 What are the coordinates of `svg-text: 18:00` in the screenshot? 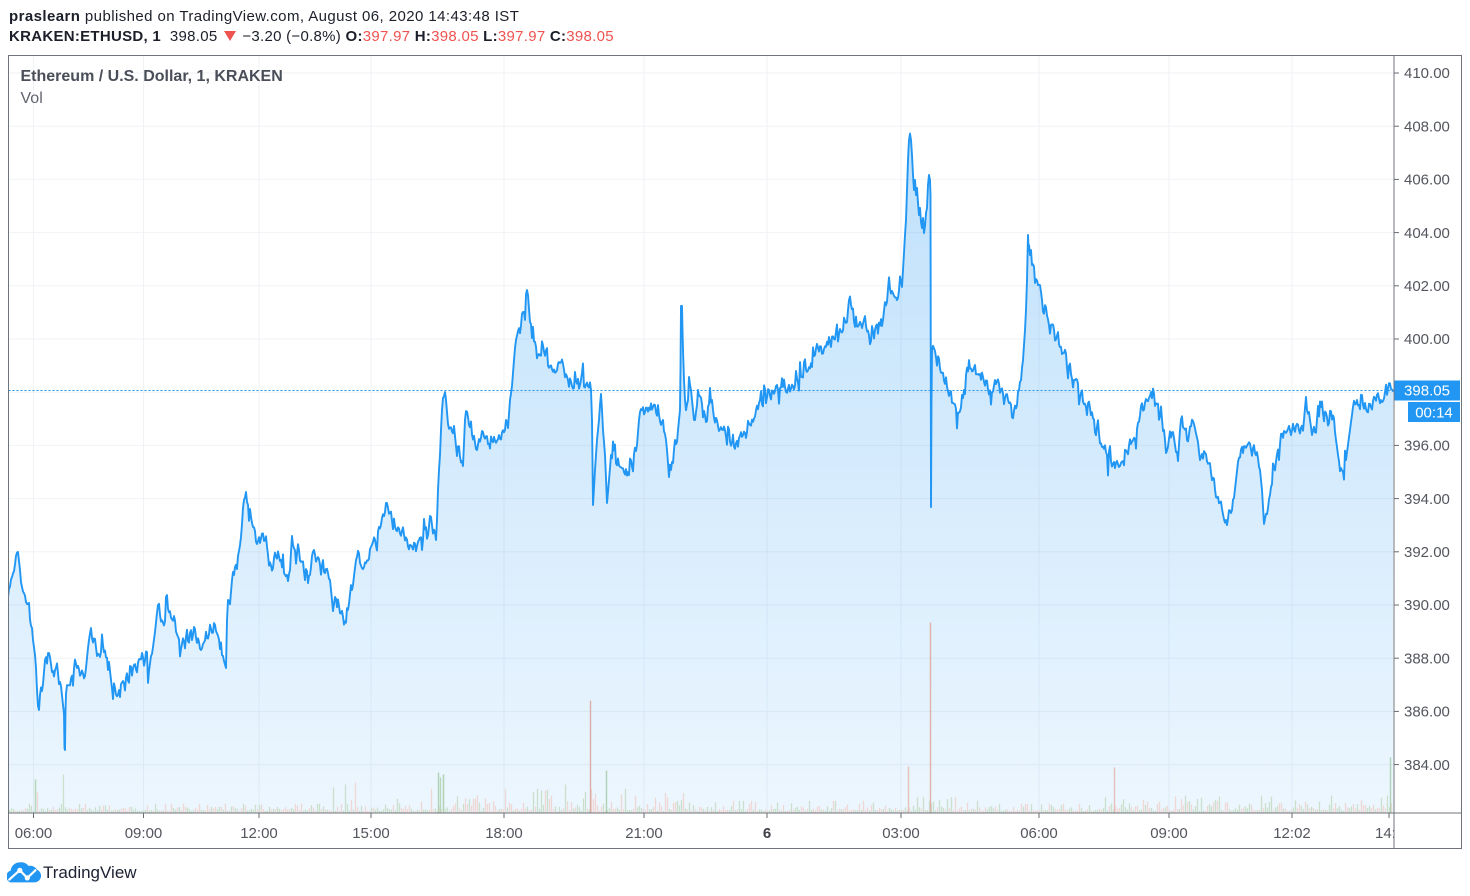 It's located at (504, 833).